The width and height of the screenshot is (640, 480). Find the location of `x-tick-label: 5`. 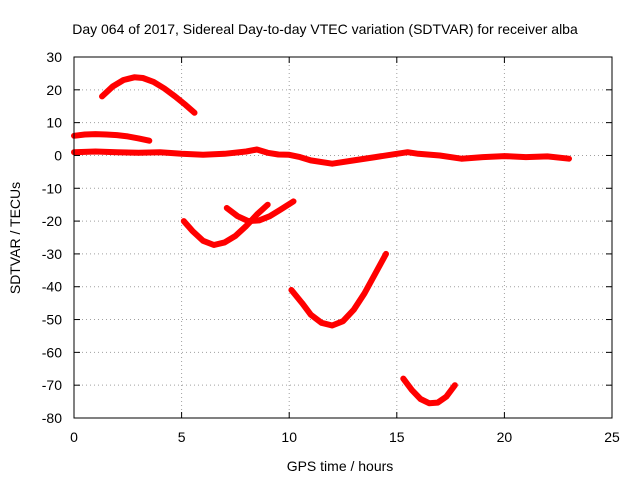

x-tick-label: 5 is located at coordinates (182, 437).